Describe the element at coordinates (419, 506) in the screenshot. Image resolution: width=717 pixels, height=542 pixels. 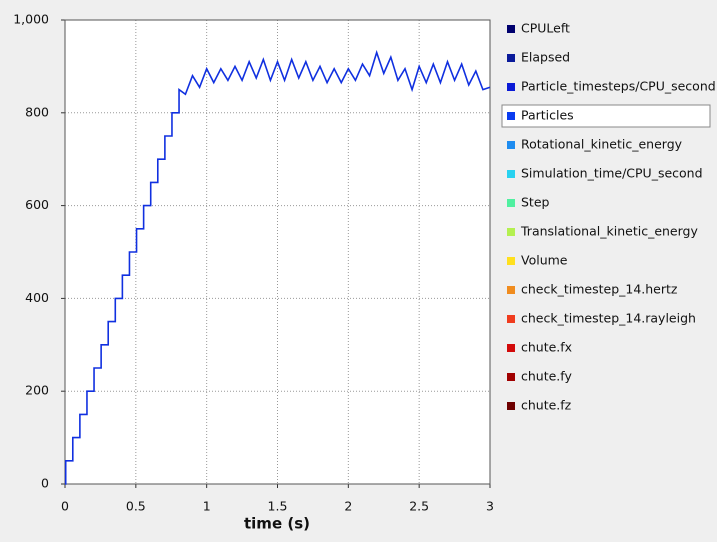
I see `x-tick-label: 2.5` at that location.